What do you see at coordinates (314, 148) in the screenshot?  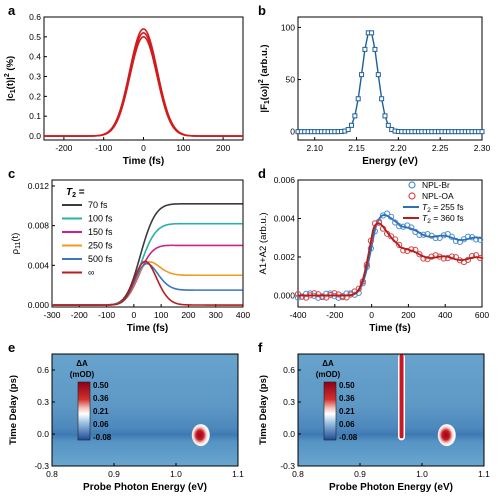 I see `x-tick-label: 2.10` at bounding box center [314, 148].